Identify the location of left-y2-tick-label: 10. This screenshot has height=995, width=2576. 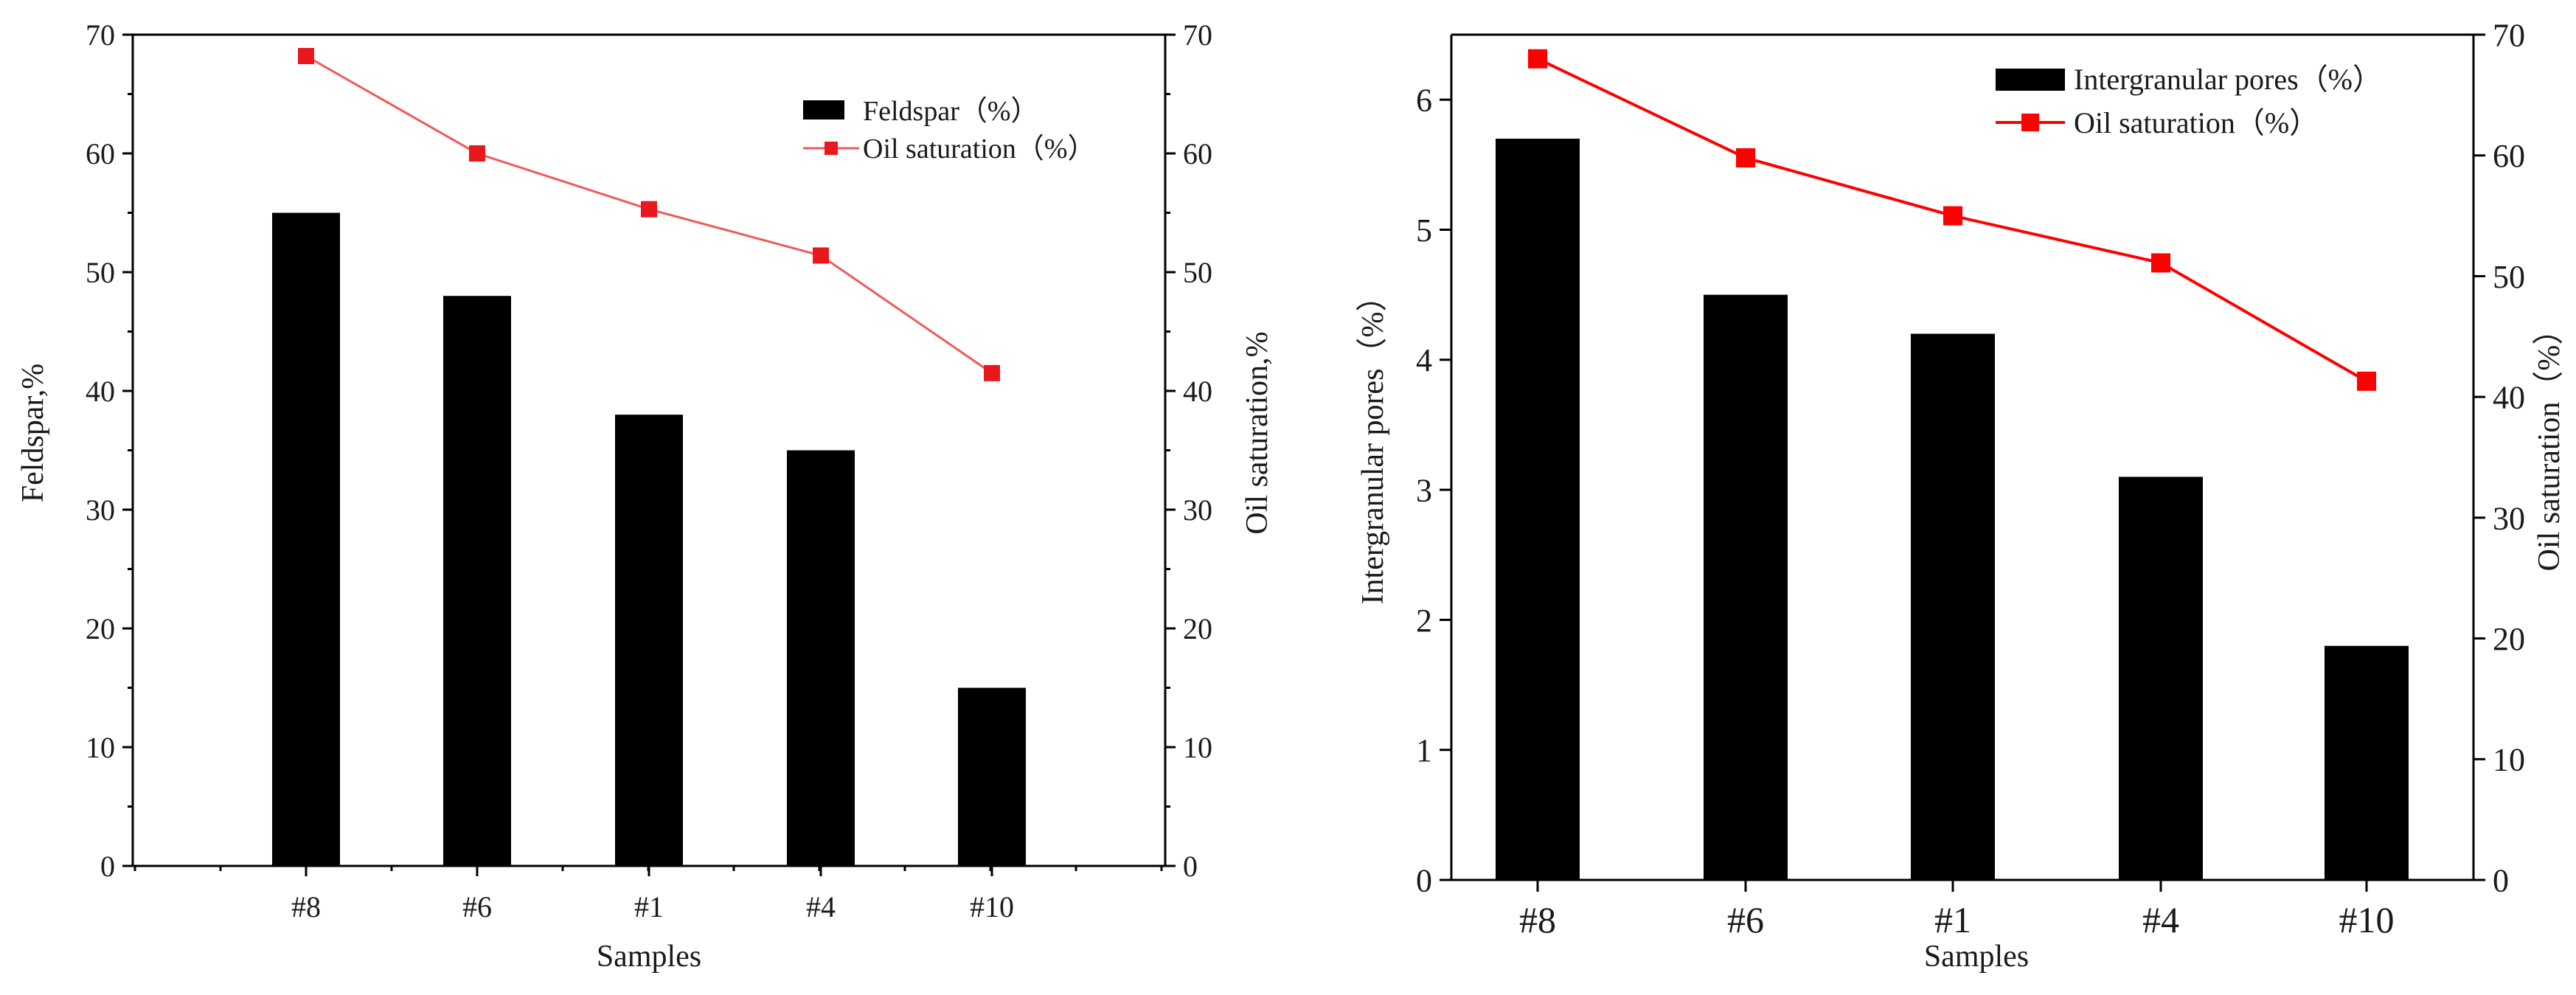
(1197, 748).